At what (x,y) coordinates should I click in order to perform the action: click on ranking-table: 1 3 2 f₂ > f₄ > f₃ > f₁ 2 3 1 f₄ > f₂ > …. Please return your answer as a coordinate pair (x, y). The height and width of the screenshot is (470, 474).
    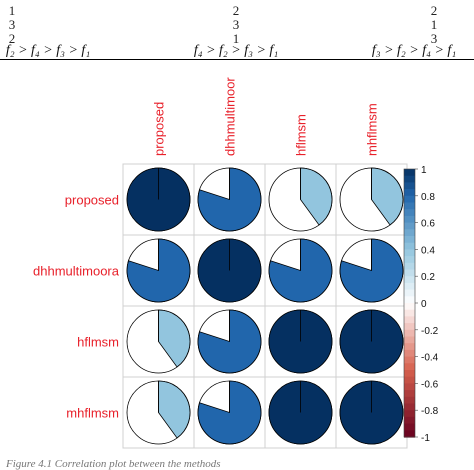
    Looking at the image, I should click on (237, 31).